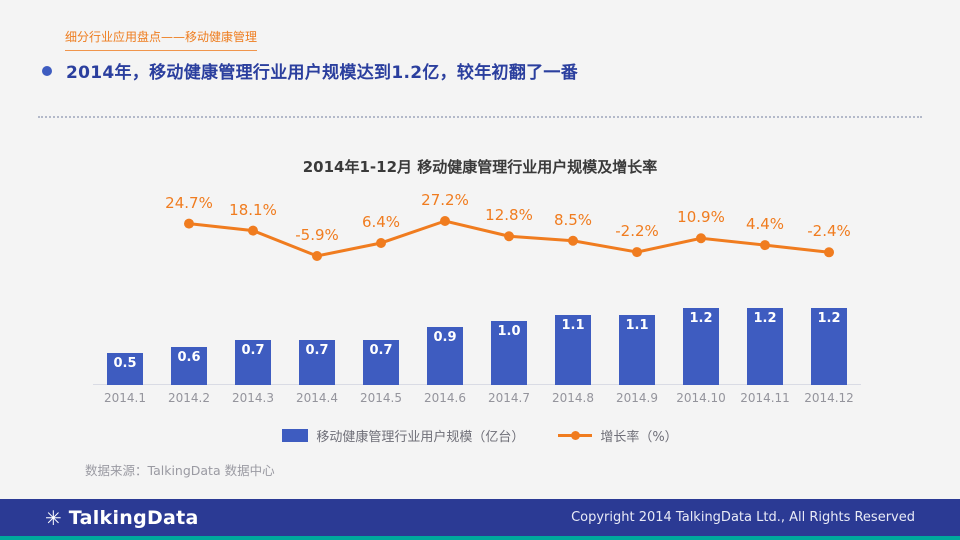 This screenshot has width=960, height=540. Describe the element at coordinates (125, 398) in the screenshot. I see `x-axis-label: 2014.1` at that location.